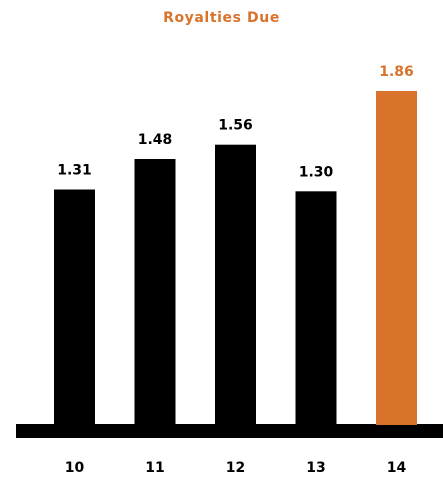 This screenshot has height=481, width=443. I want to click on x-tick-label-13: 13, so click(315, 468).